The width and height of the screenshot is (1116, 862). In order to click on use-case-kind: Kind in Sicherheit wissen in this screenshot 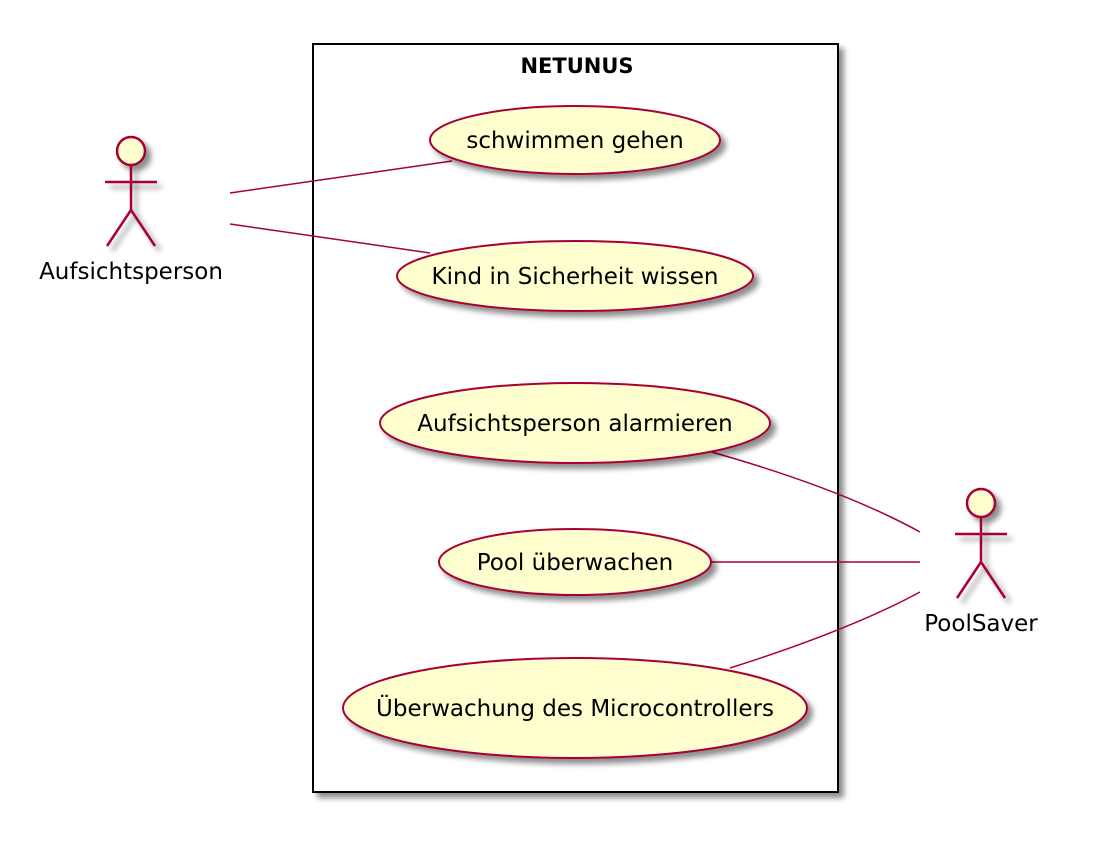, I will do `click(575, 276)`.